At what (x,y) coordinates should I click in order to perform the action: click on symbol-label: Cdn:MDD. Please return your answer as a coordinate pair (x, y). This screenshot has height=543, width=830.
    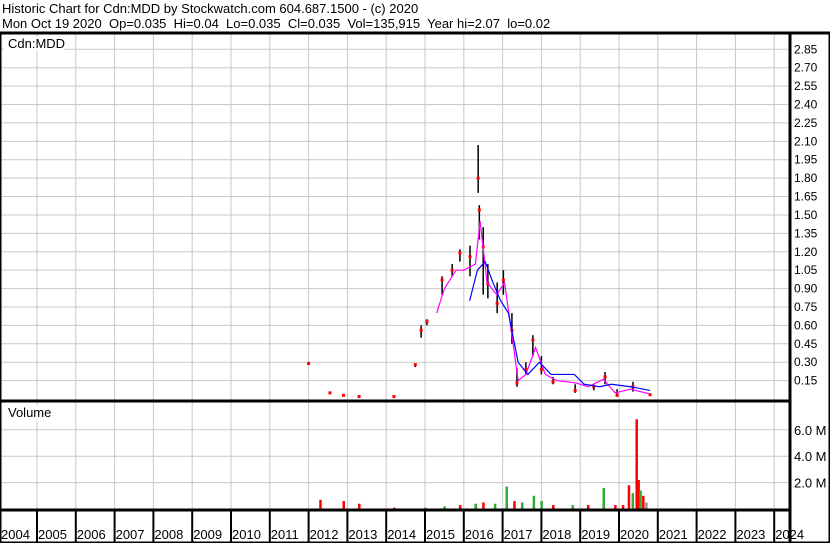
    Looking at the image, I should click on (36, 43).